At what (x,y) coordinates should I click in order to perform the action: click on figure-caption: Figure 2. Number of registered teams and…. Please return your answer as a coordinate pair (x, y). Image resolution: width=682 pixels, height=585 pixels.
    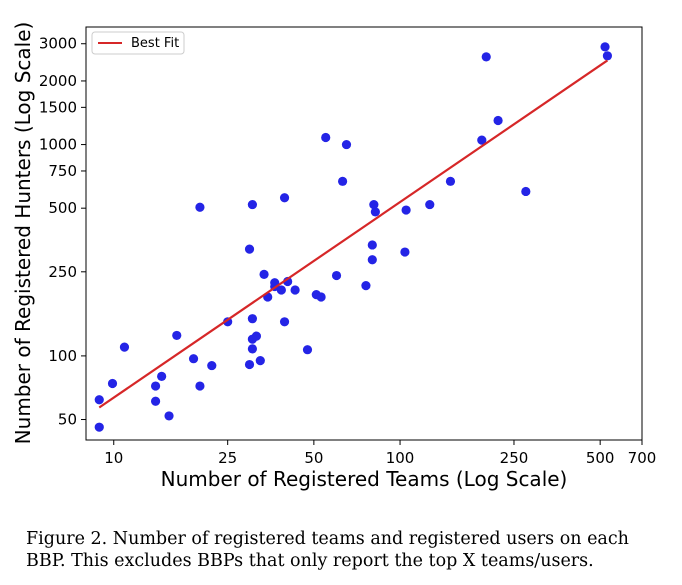
    Looking at the image, I should click on (327, 550).